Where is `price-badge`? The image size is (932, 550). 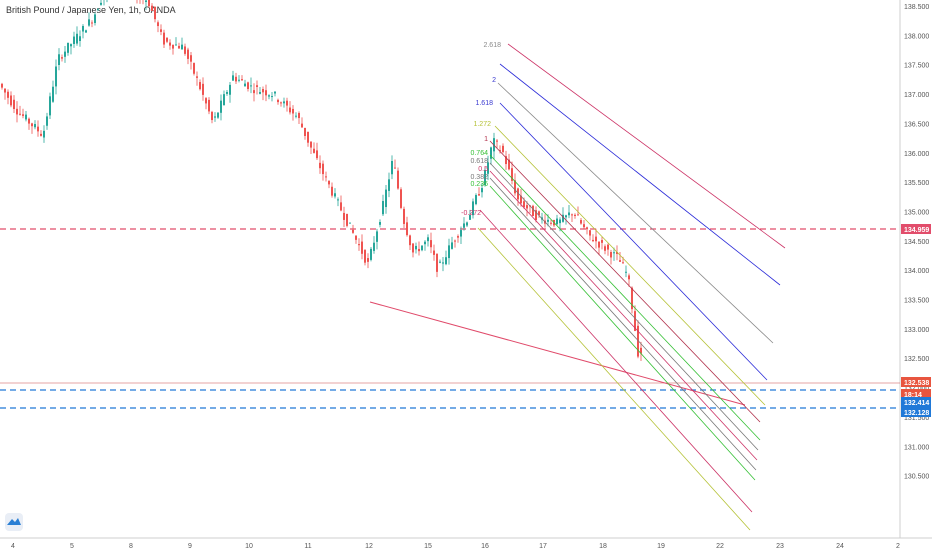 price-badge is located at coordinates (916, 394).